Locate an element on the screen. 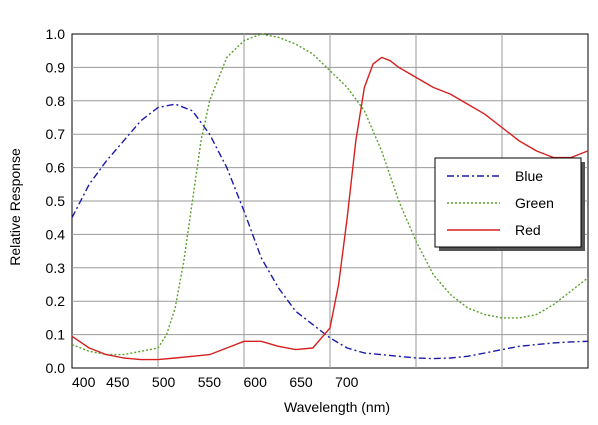  y-tick-label: 0.9 is located at coordinates (56, 67).